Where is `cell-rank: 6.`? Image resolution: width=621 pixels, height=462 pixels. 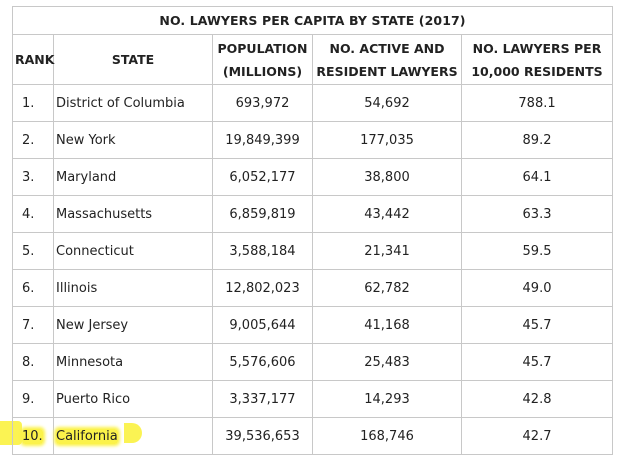 cell-rank: 6. is located at coordinates (33, 288).